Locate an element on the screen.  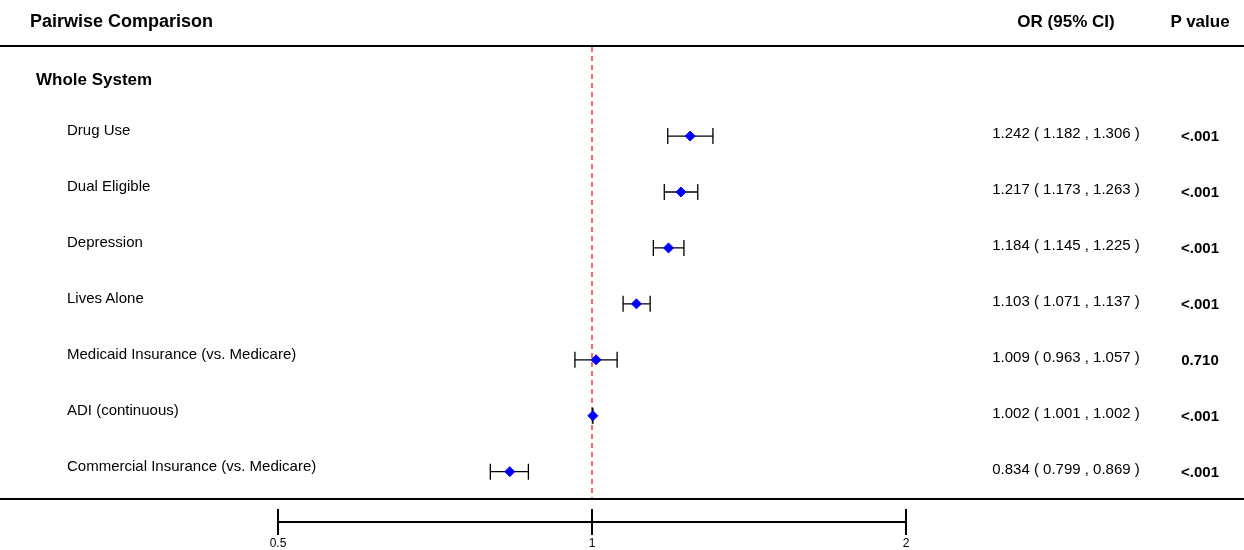
text: 0.710 is located at coordinates (1200, 359).